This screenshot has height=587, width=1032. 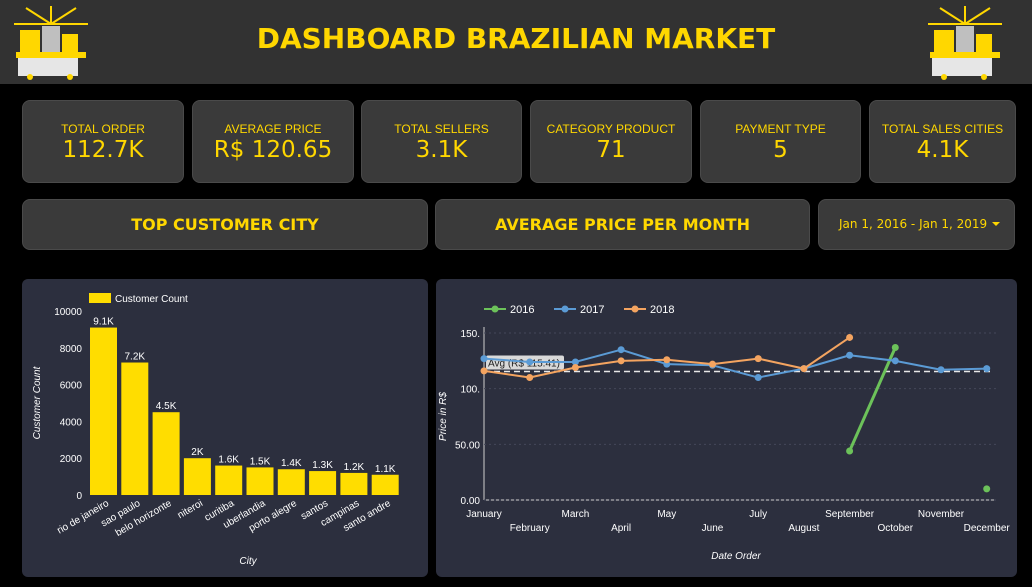 What do you see at coordinates (103, 150) in the screenshot?
I see `kpi-value: 112.7K` at bounding box center [103, 150].